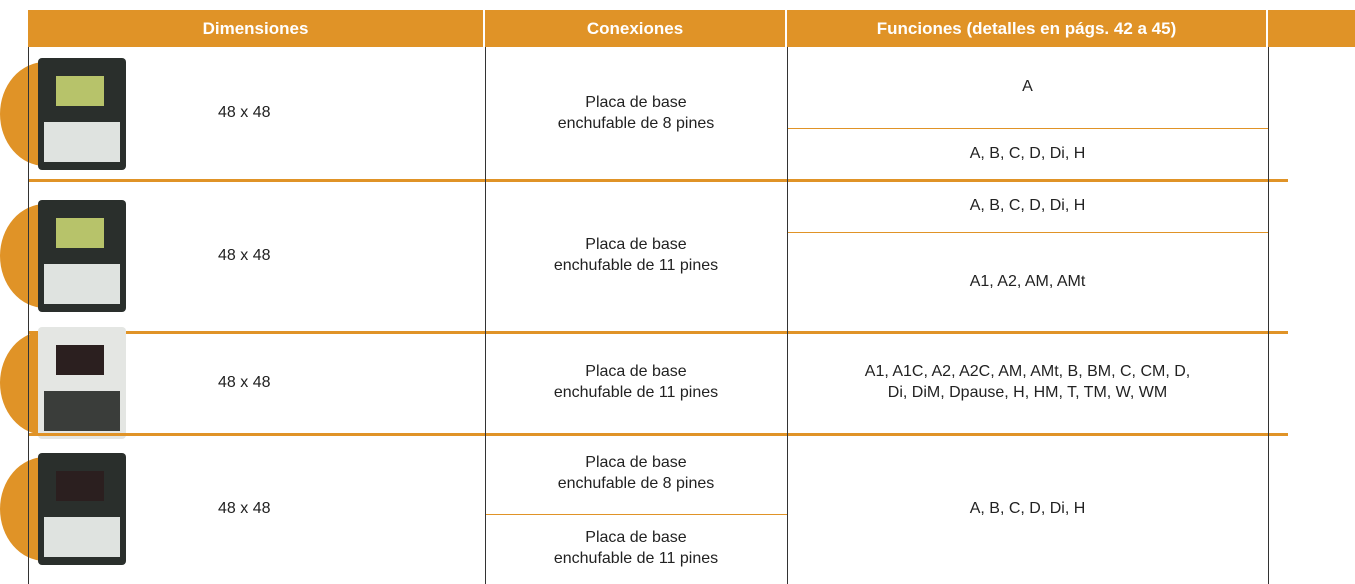 The height and width of the screenshot is (584, 1355). Describe the element at coordinates (1027, 87) in the screenshot. I see `function-cell: A` at that location.